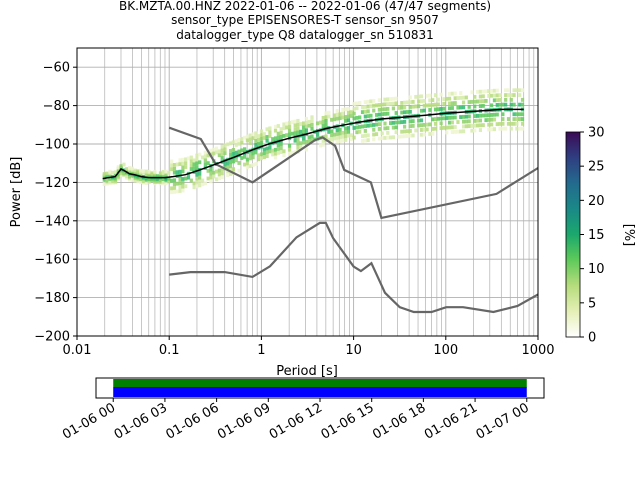 This screenshot has width=640, height=480. I want to click on x-axis-ticks: 0.01 0.1 1 10 100 1000, so click(309, 347).